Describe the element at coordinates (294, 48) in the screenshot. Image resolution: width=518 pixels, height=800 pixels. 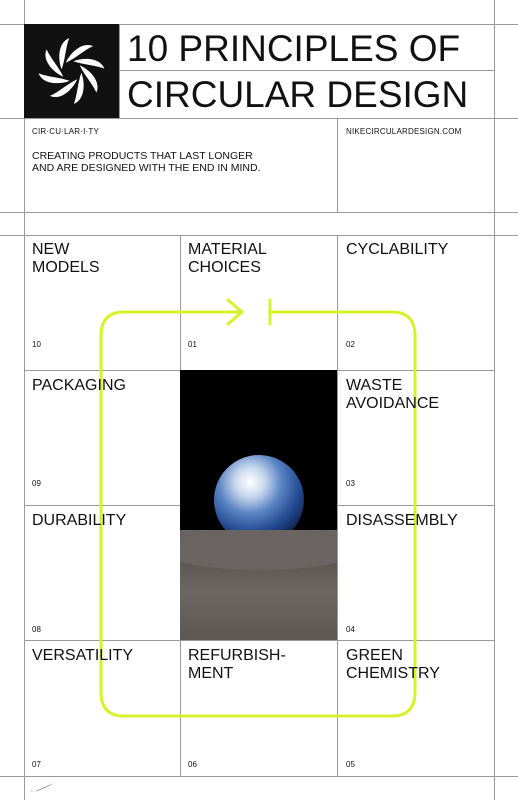
I see `page-title-line-1: 10 PRINCIPLES OF` at that location.